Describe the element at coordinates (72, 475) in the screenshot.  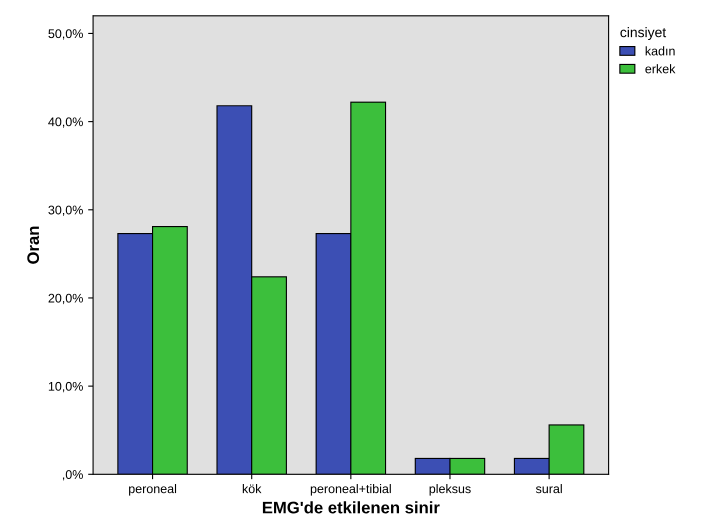
I see `y-tick-label: ,0%` at that location.